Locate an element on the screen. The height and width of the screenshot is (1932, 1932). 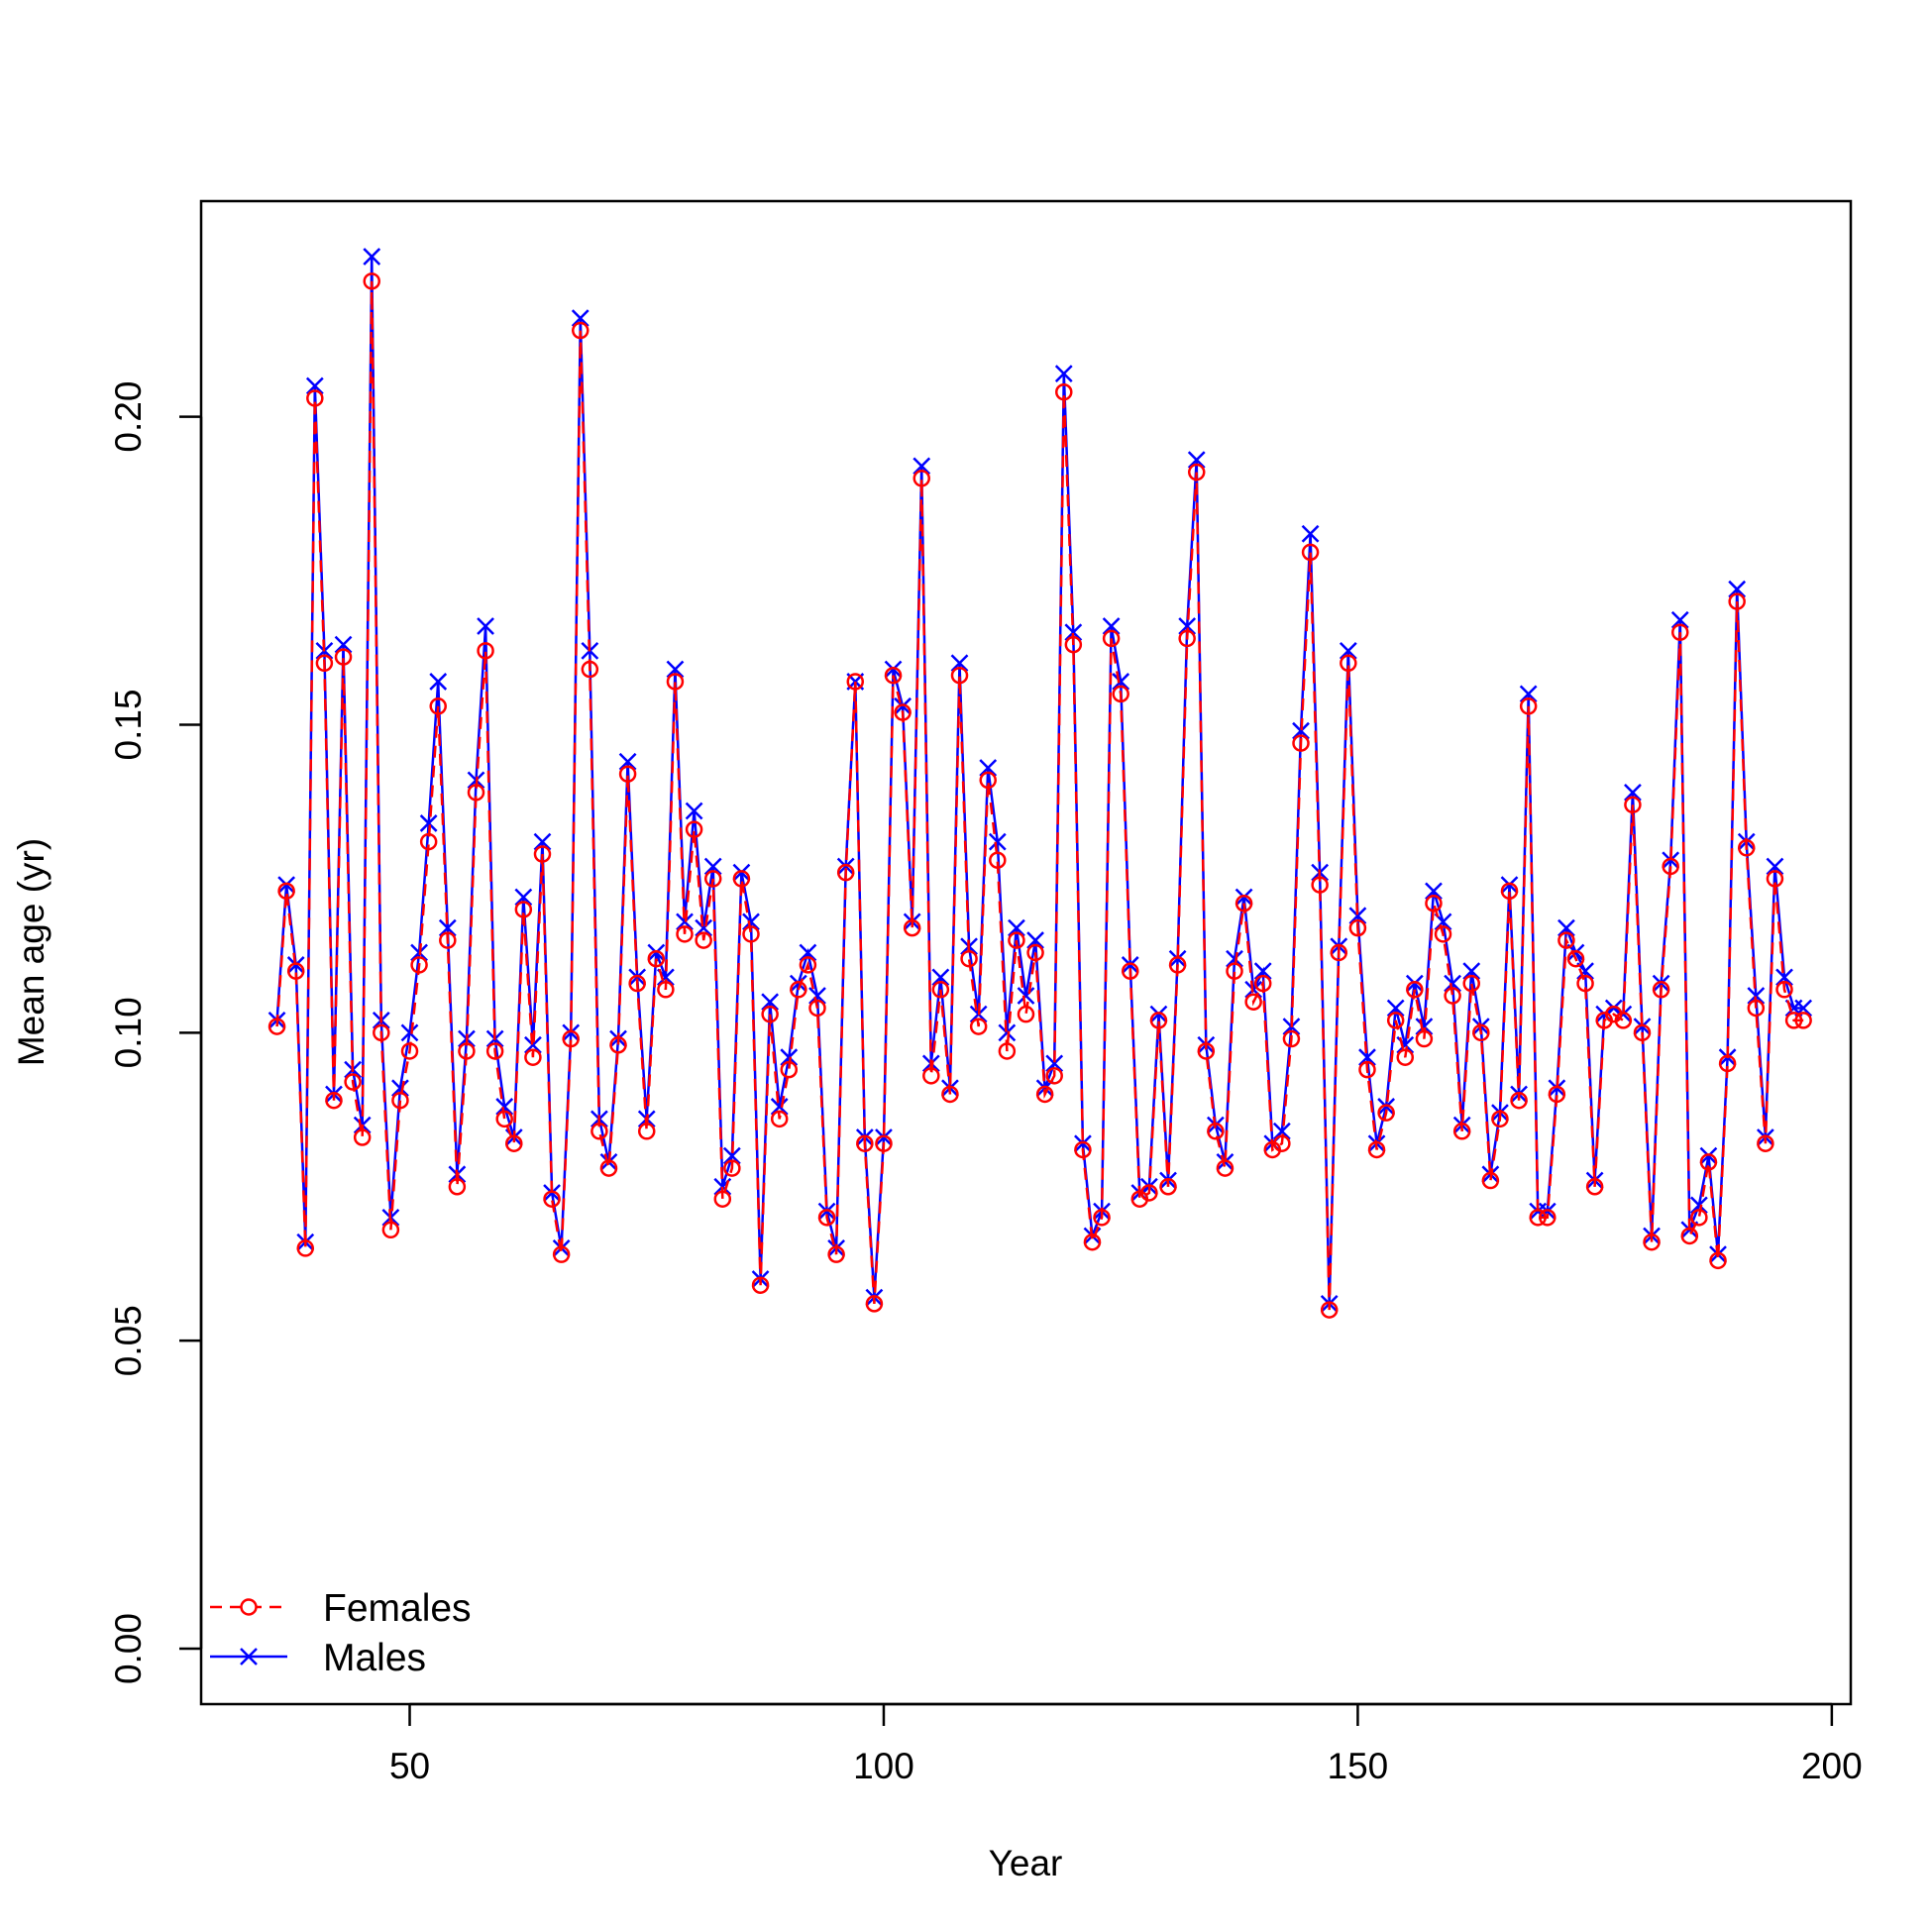
y-tick-label: 0.15 is located at coordinates (128, 724).